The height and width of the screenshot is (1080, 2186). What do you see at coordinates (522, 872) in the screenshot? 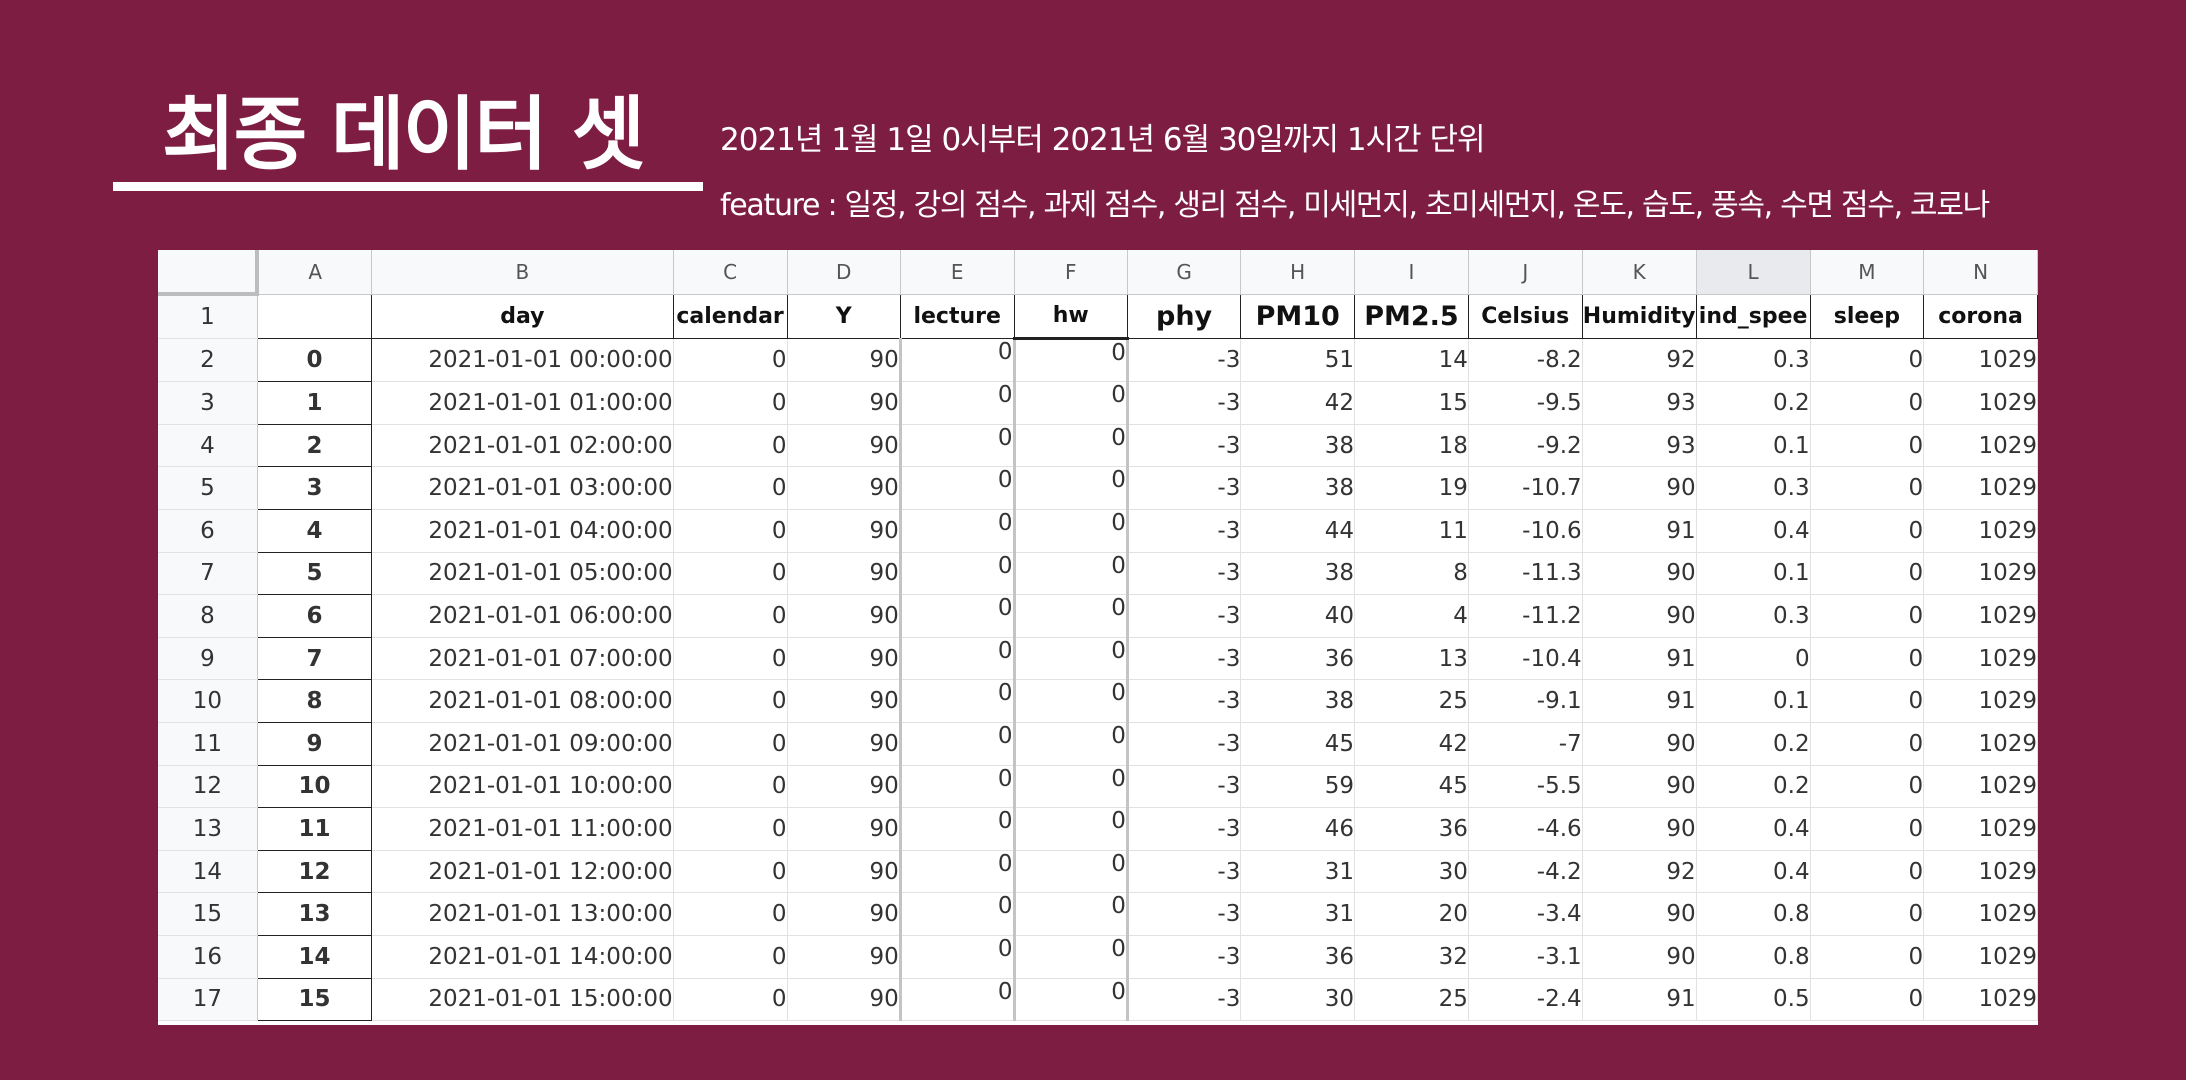
I see `date-cell: 2021-01-01 12:00:00` at bounding box center [522, 872].